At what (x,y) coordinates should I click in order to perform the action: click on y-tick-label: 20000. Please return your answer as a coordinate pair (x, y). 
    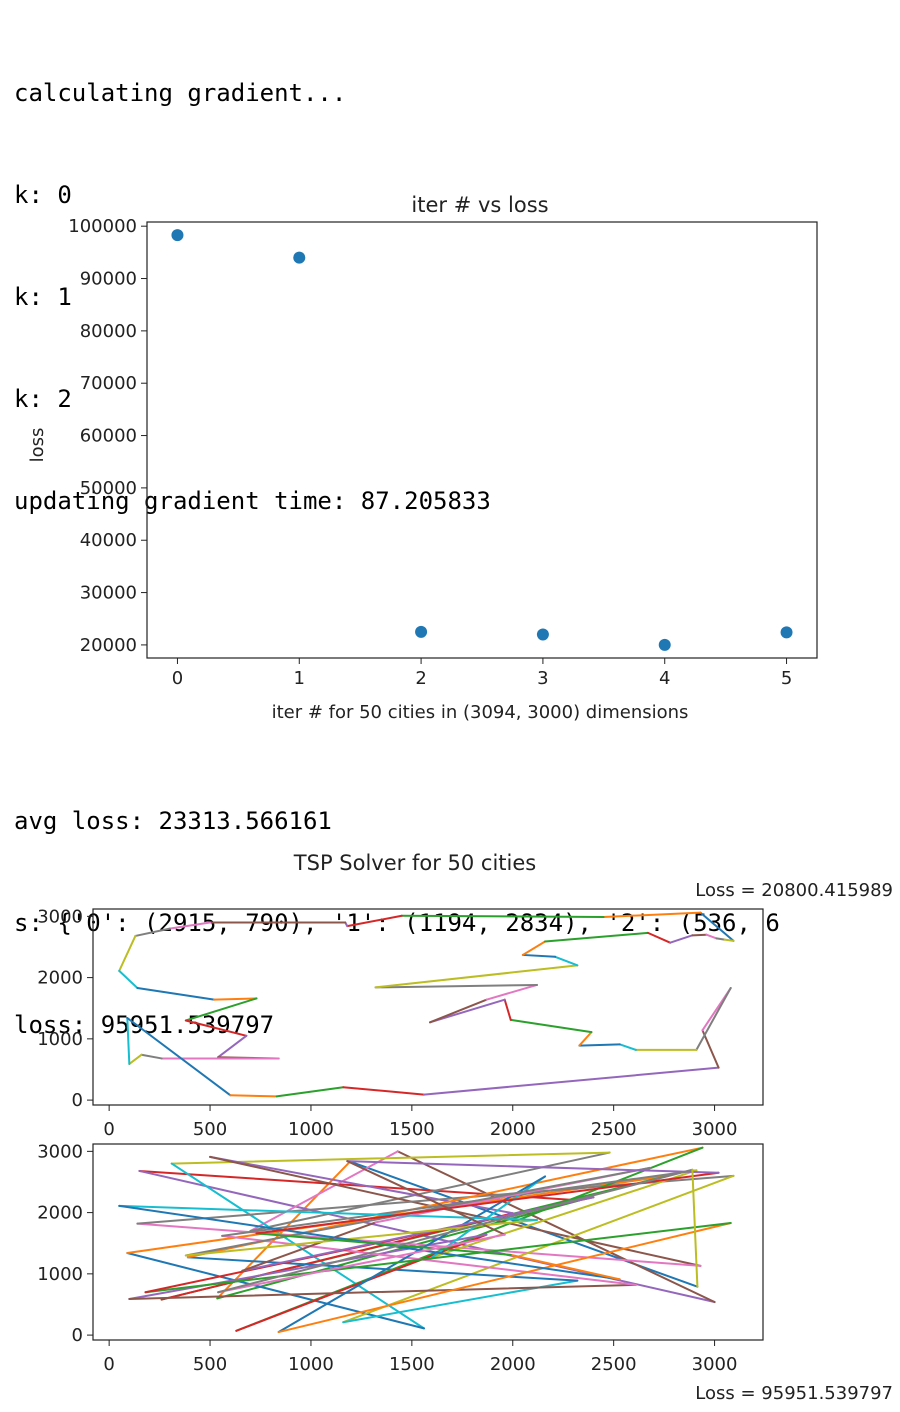
    Looking at the image, I should click on (108, 645).